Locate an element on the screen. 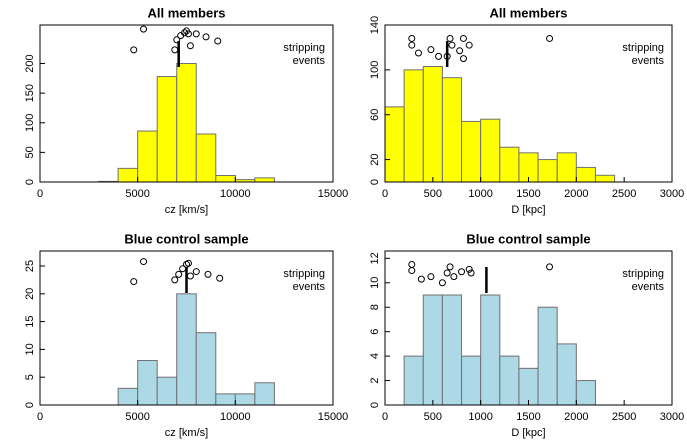 The height and width of the screenshot is (447, 687). x-tick-label: 15000 is located at coordinates (333, 417).